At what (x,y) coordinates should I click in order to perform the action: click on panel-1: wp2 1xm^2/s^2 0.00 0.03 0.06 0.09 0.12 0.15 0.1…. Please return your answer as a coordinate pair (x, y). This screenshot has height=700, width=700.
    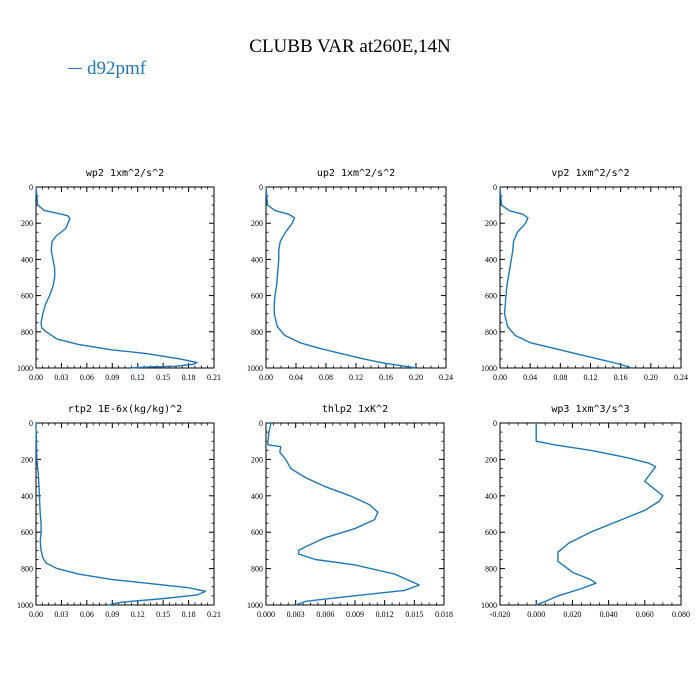
    Looking at the image, I should click on (119, 275).